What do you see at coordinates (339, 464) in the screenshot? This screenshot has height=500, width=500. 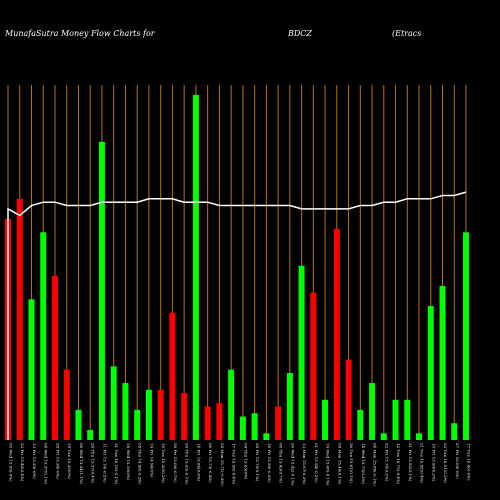 I see `x-tick-label: 09 Mon 15.46(0.1%)` at bounding box center [339, 464].